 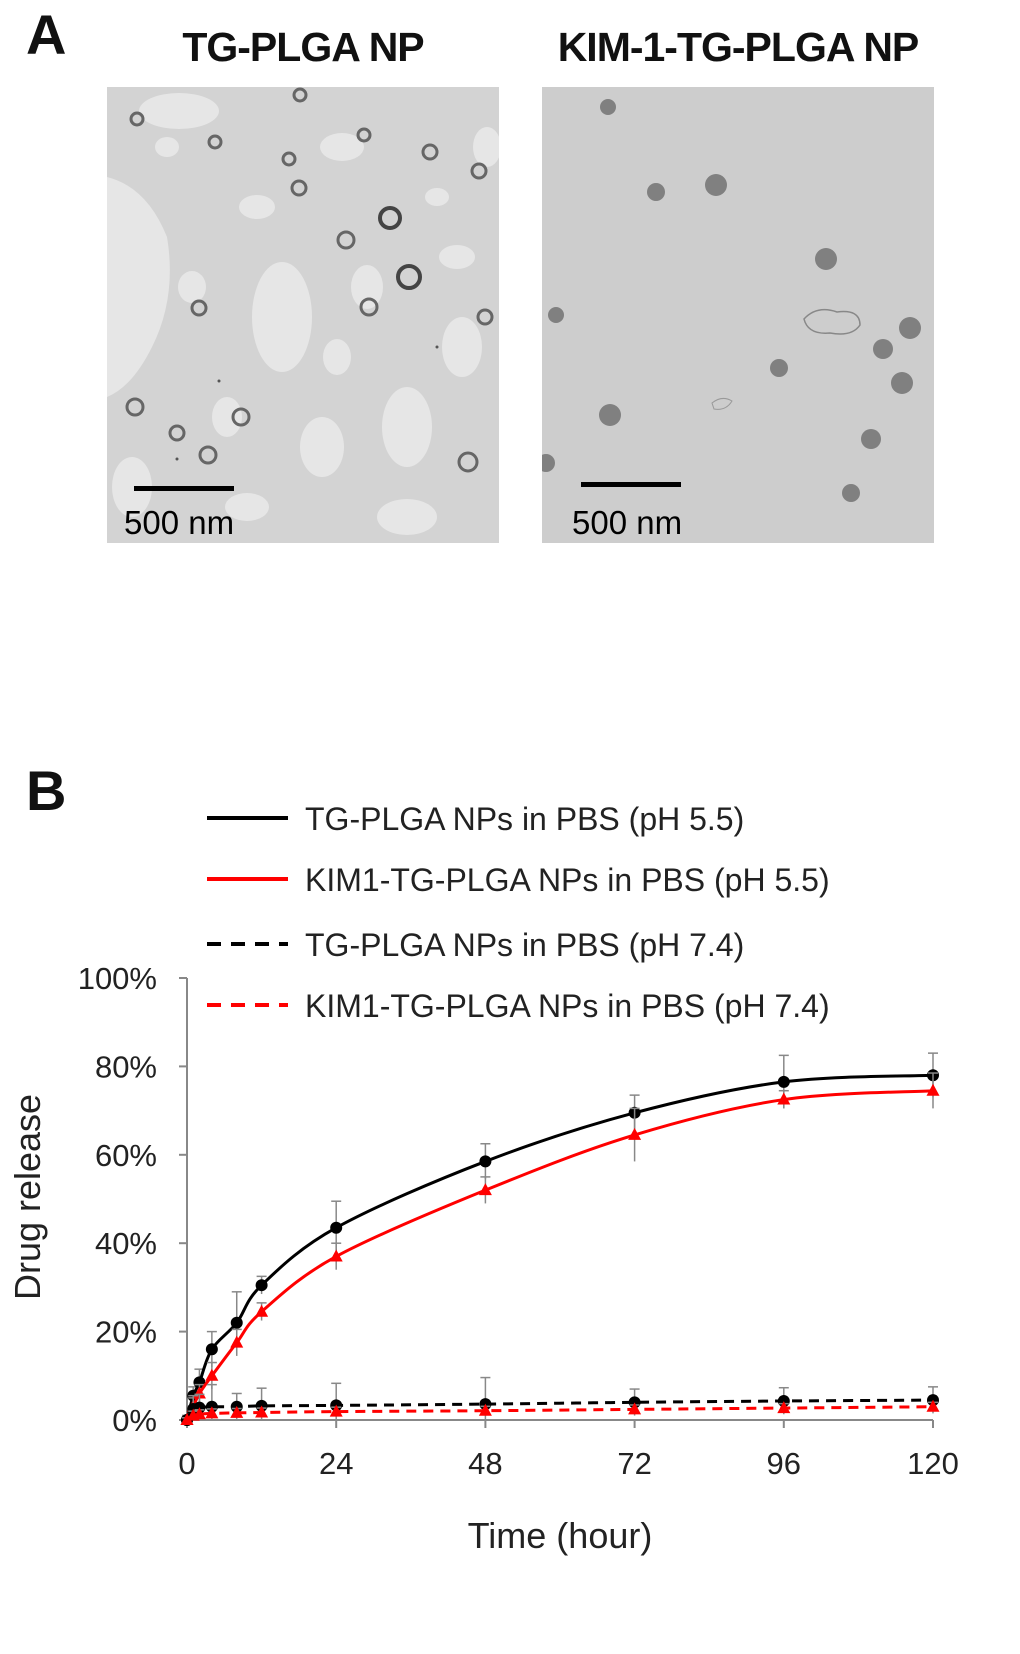 I want to click on x-tick-label: 0, so click(x=186, y=1463).